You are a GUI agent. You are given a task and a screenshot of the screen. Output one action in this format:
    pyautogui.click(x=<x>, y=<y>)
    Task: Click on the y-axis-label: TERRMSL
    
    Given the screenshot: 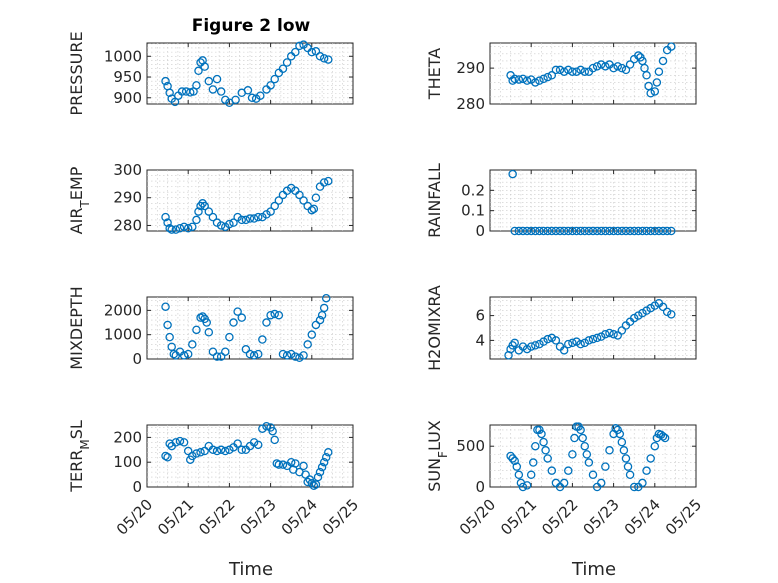 What is the action you would take?
    pyautogui.click(x=79, y=456)
    